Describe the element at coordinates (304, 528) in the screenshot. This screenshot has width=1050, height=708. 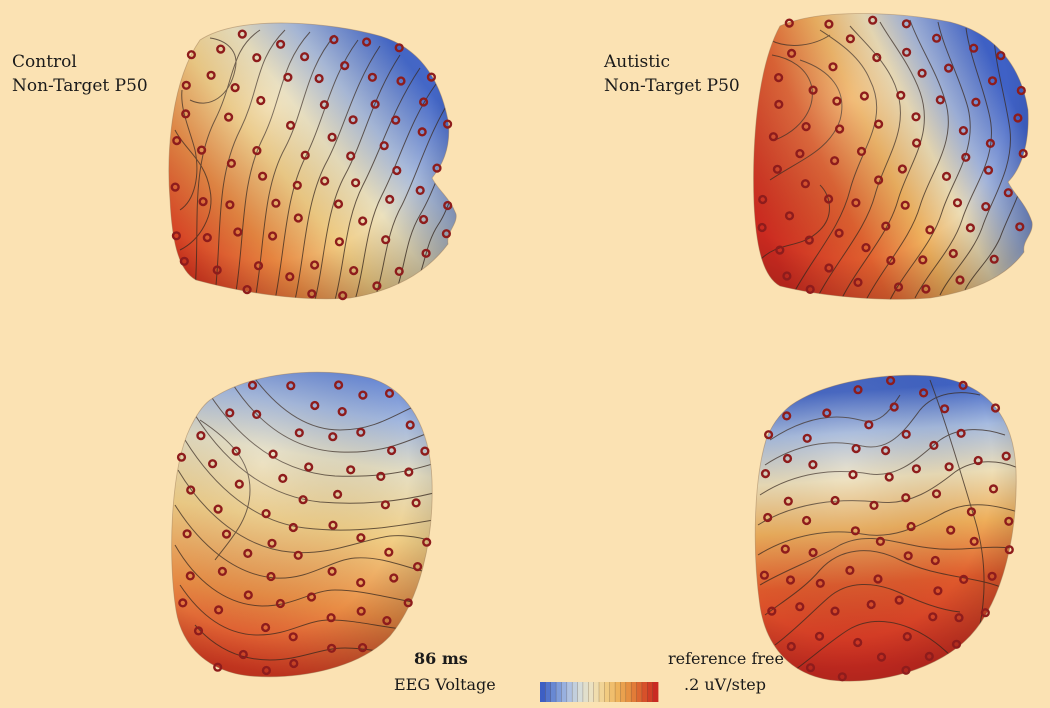
I see `control-top-electrodes` at that location.